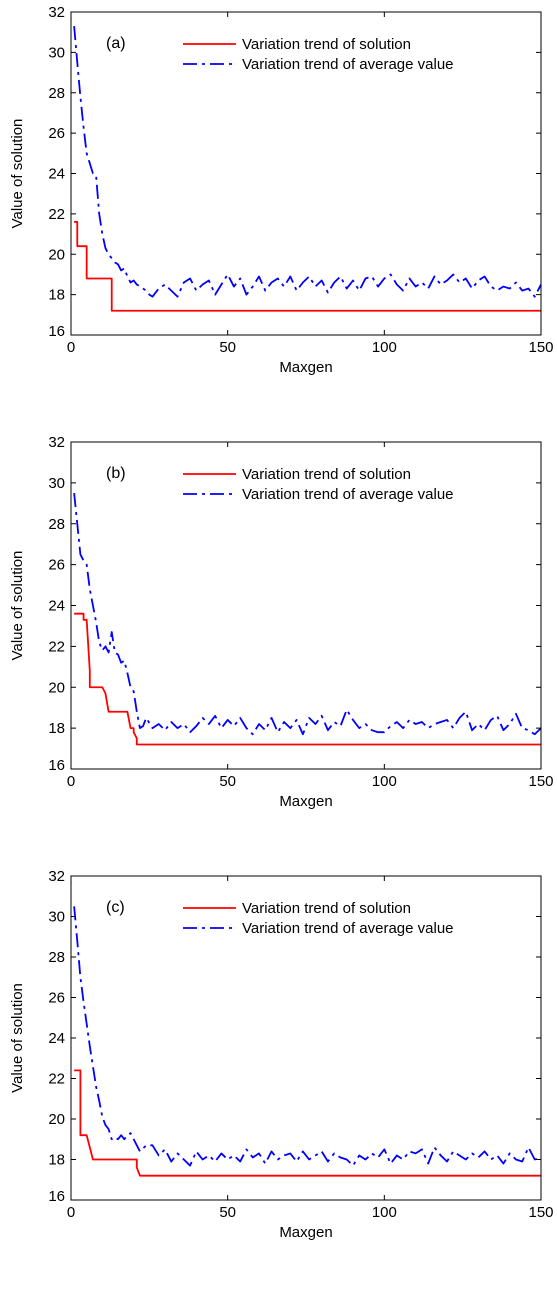 The image size is (557, 1304). What do you see at coordinates (116, 473) in the screenshot?
I see `panel-label: (b)` at bounding box center [116, 473].